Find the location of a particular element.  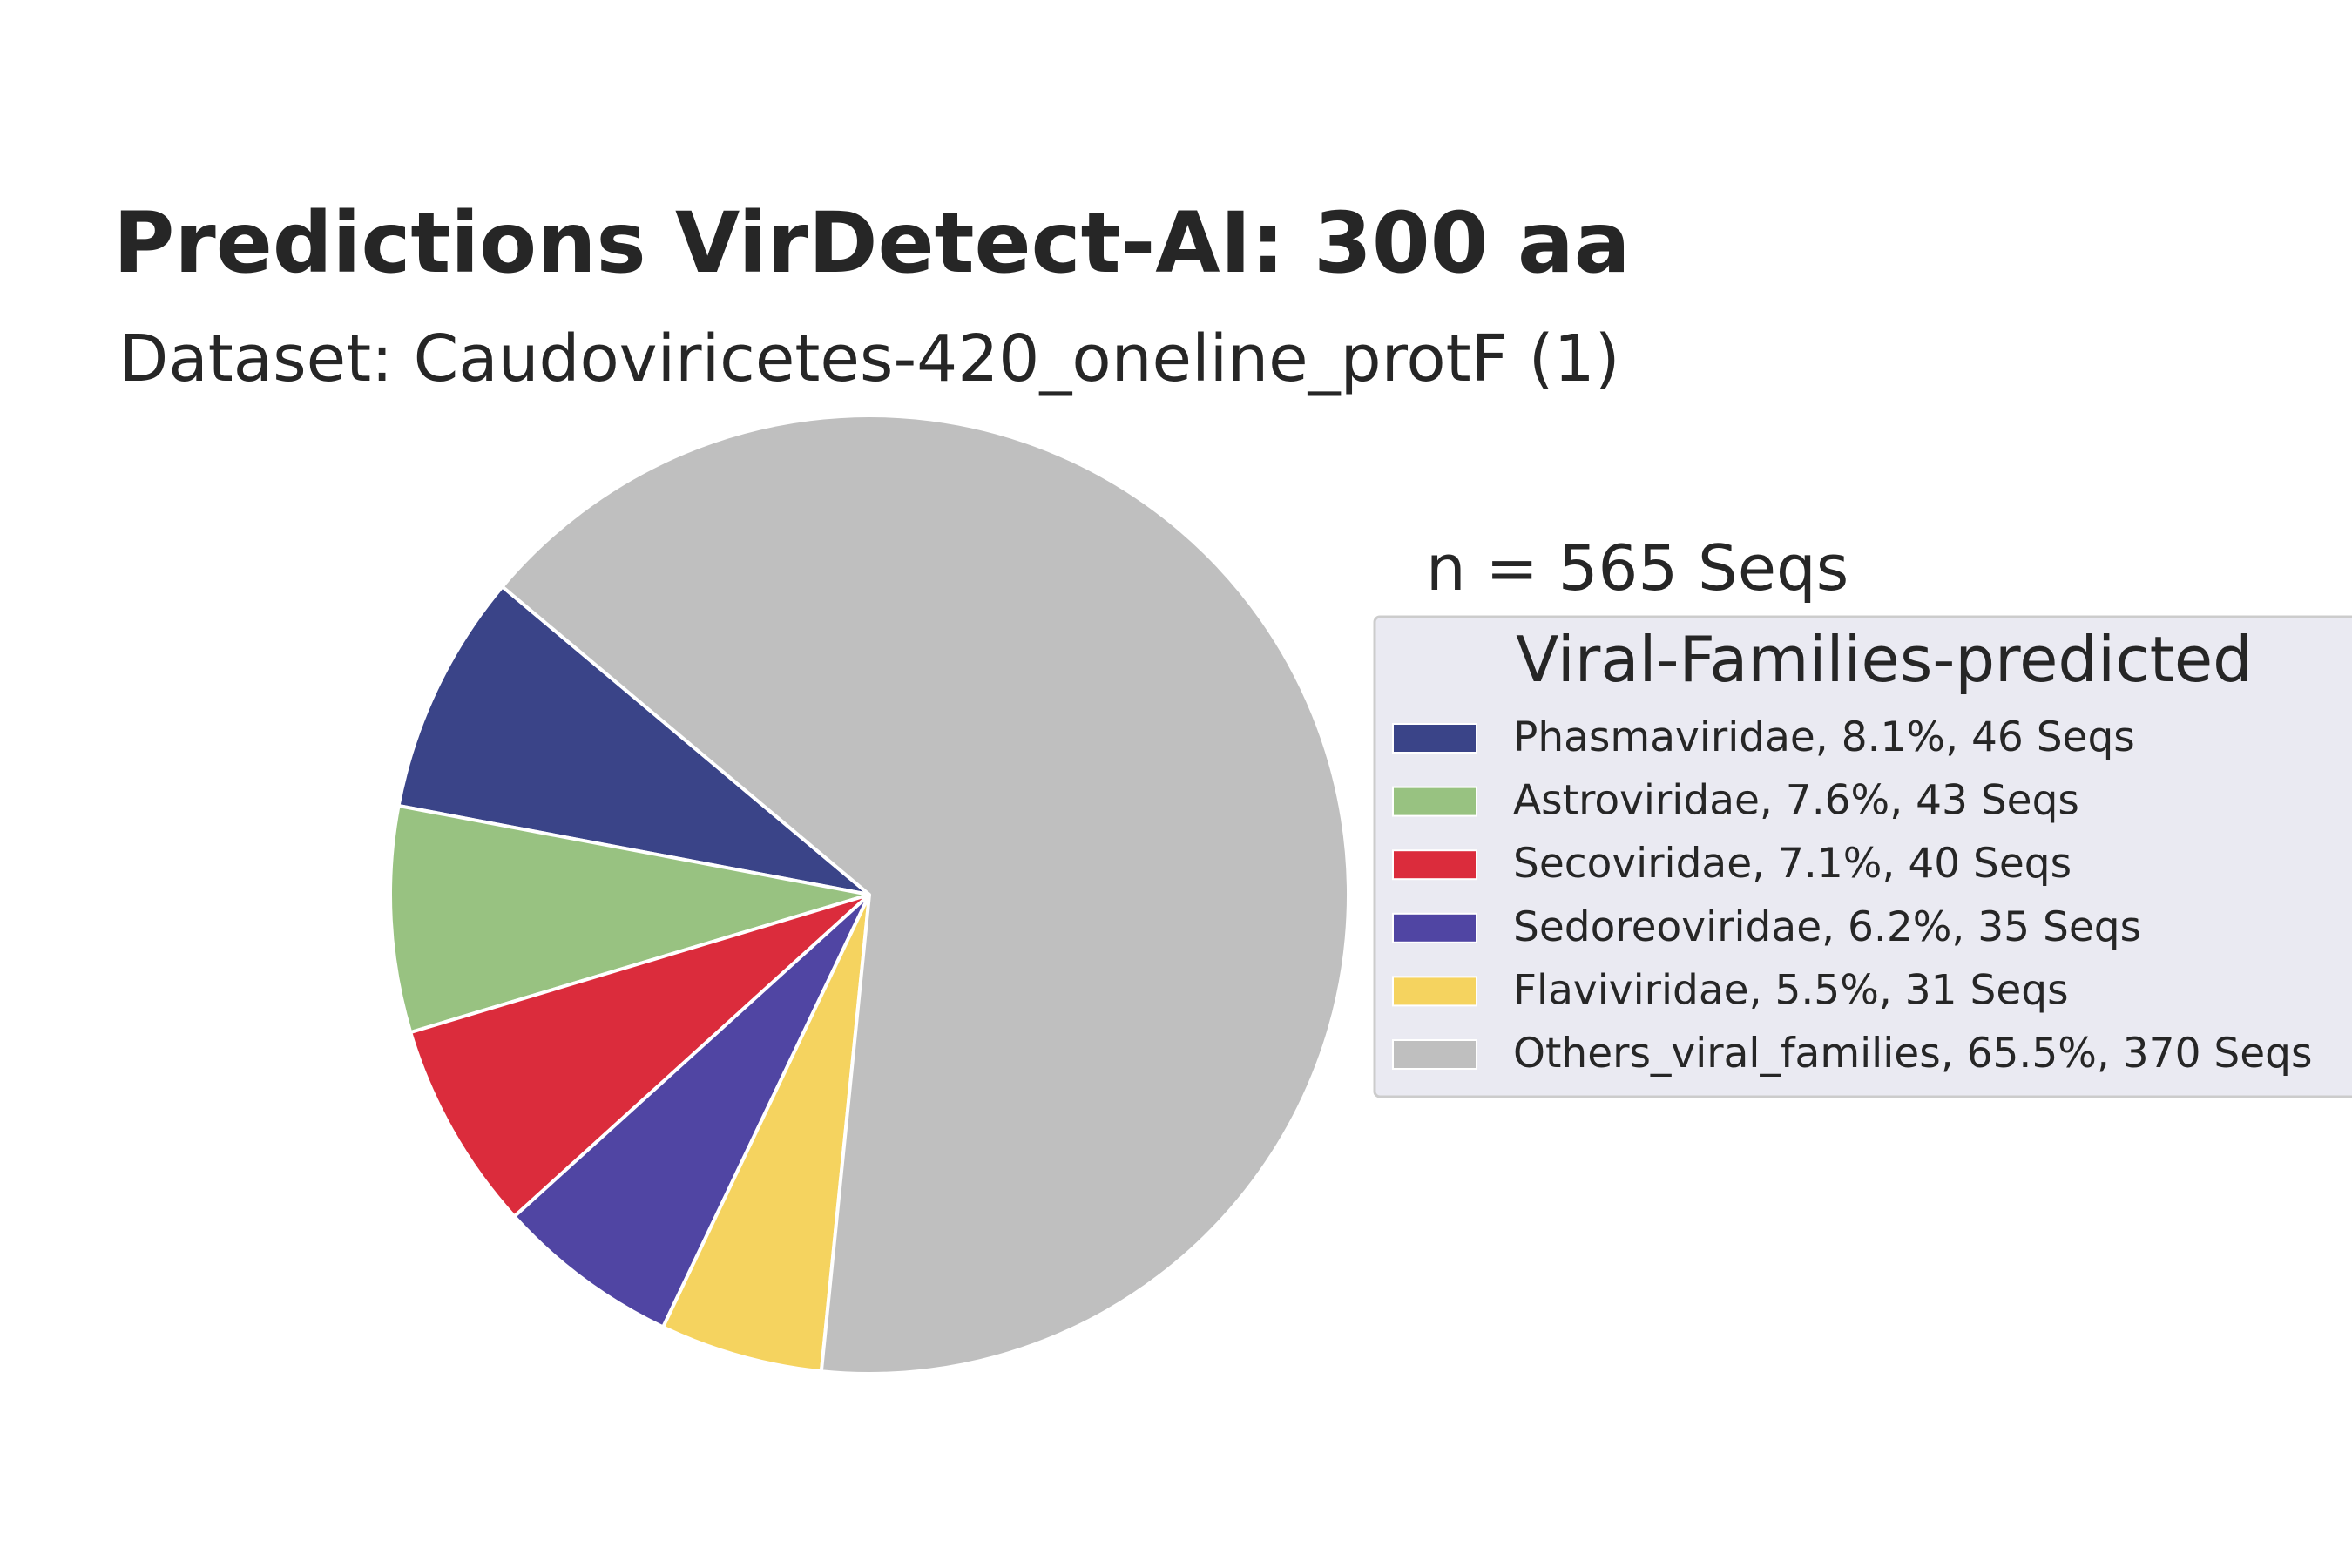

pie-slice-sedoreoviridae is located at coordinates (692, 1111).